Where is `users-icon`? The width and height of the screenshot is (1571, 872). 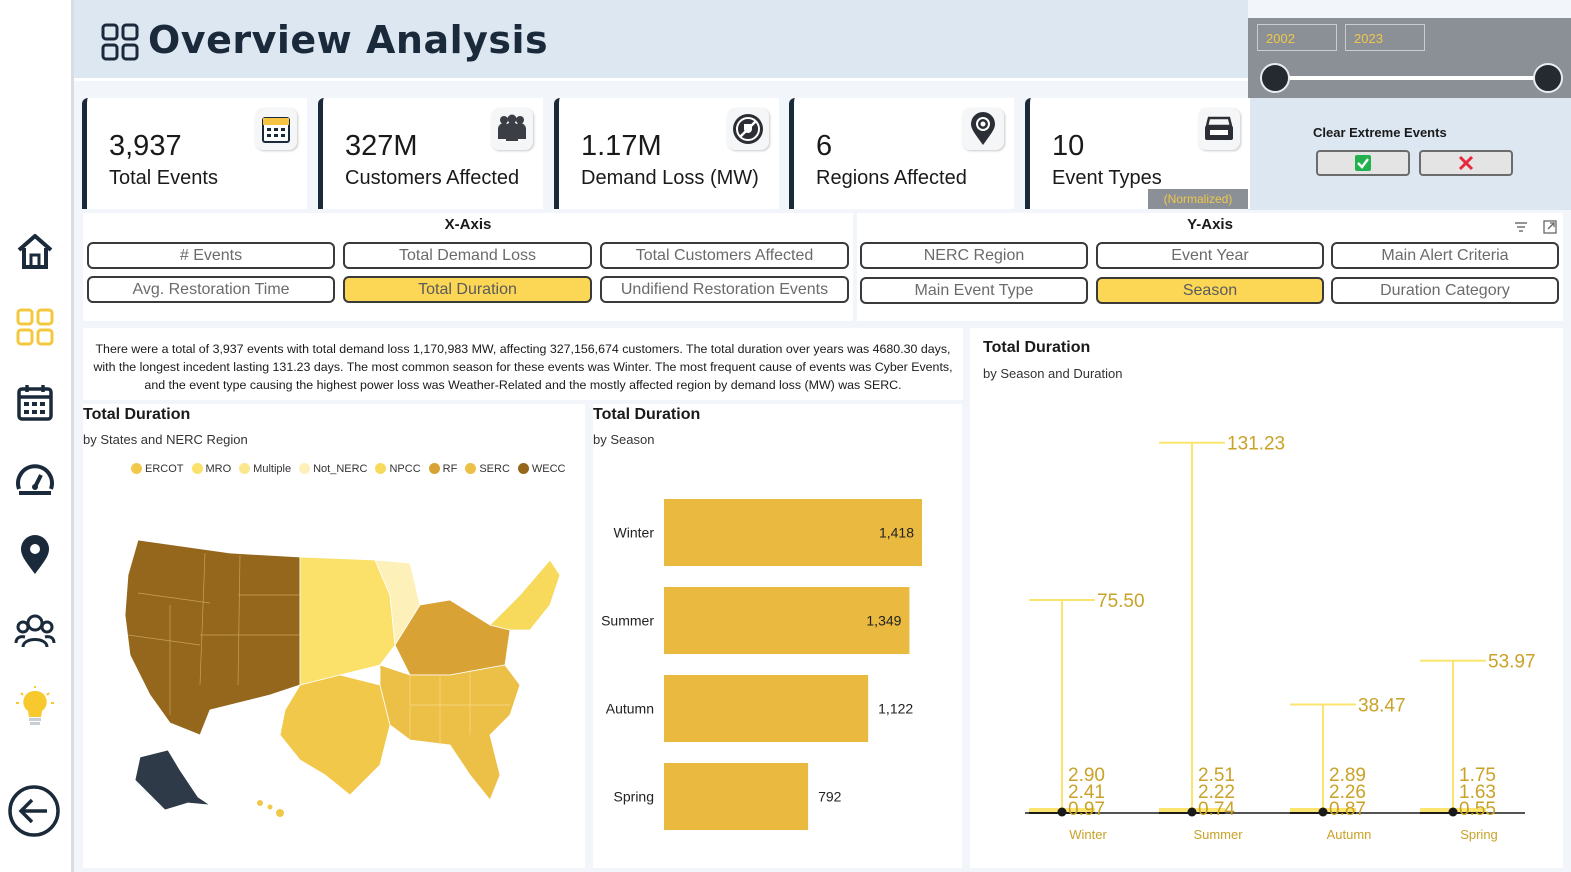
users-icon is located at coordinates (35, 631).